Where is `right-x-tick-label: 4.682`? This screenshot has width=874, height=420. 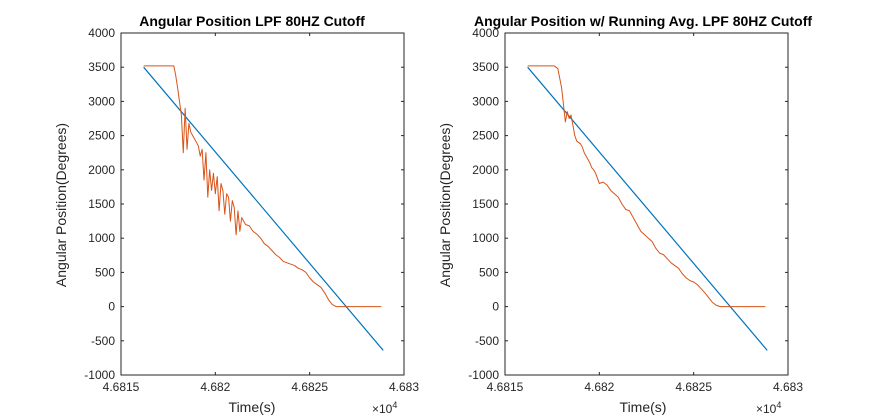
right-x-tick-label: 4.682 is located at coordinates (599, 387).